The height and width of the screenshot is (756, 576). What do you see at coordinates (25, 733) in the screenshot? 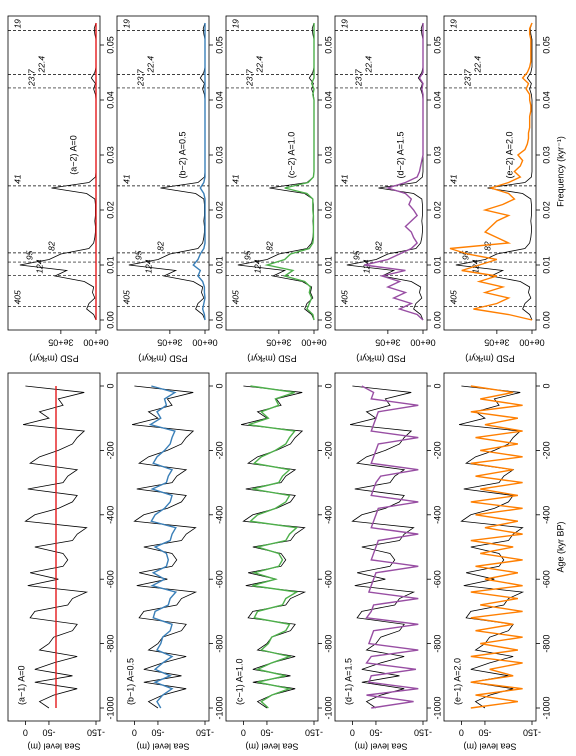
I see `y-tick-label: 0` at bounding box center [25, 733].